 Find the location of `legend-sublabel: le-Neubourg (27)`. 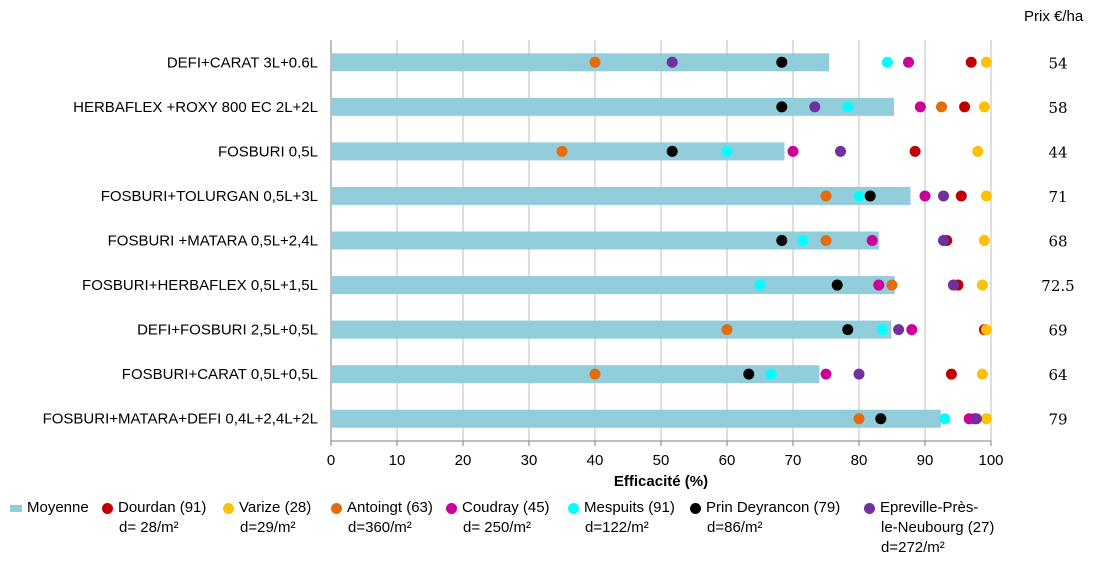

legend-sublabel: le-Neubourg (27) is located at coordinates (938, 528).